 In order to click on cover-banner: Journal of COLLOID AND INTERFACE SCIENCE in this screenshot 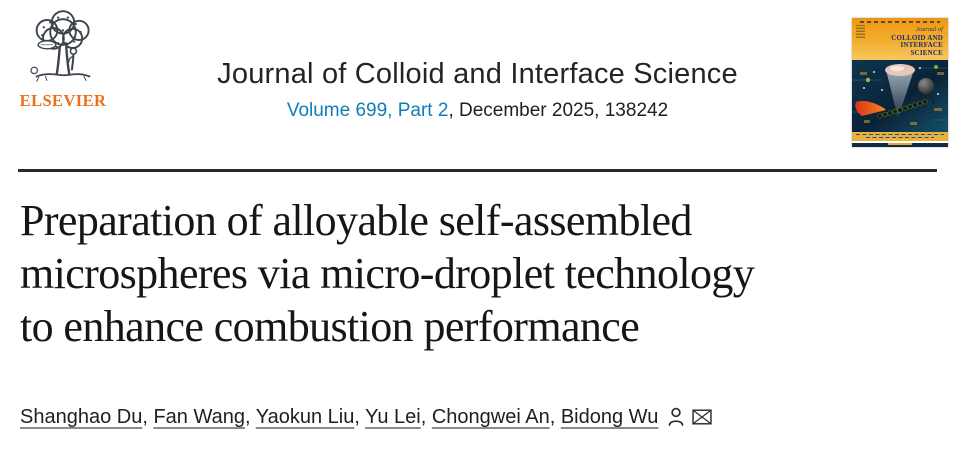, I will do `click(900, 39)`.